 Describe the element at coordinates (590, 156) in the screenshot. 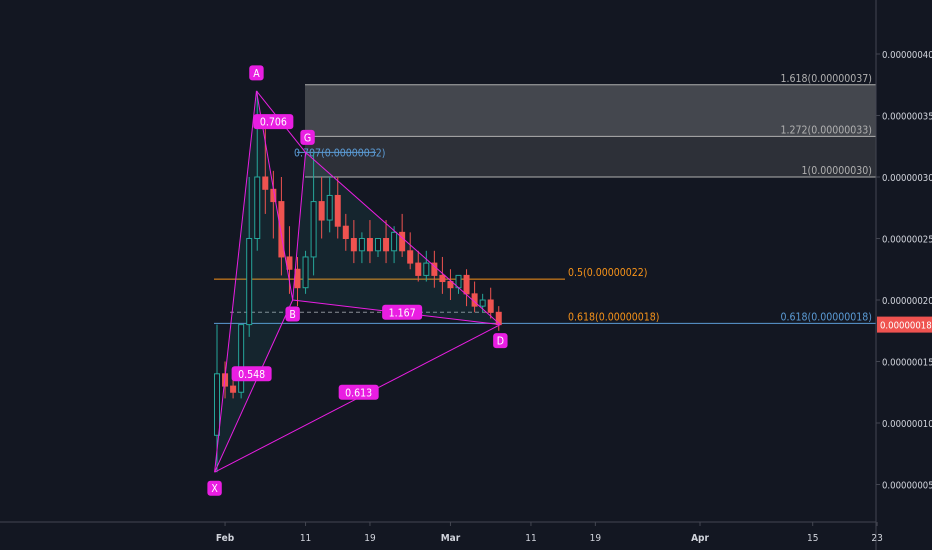

I see `fib-zone-lower` at that location.